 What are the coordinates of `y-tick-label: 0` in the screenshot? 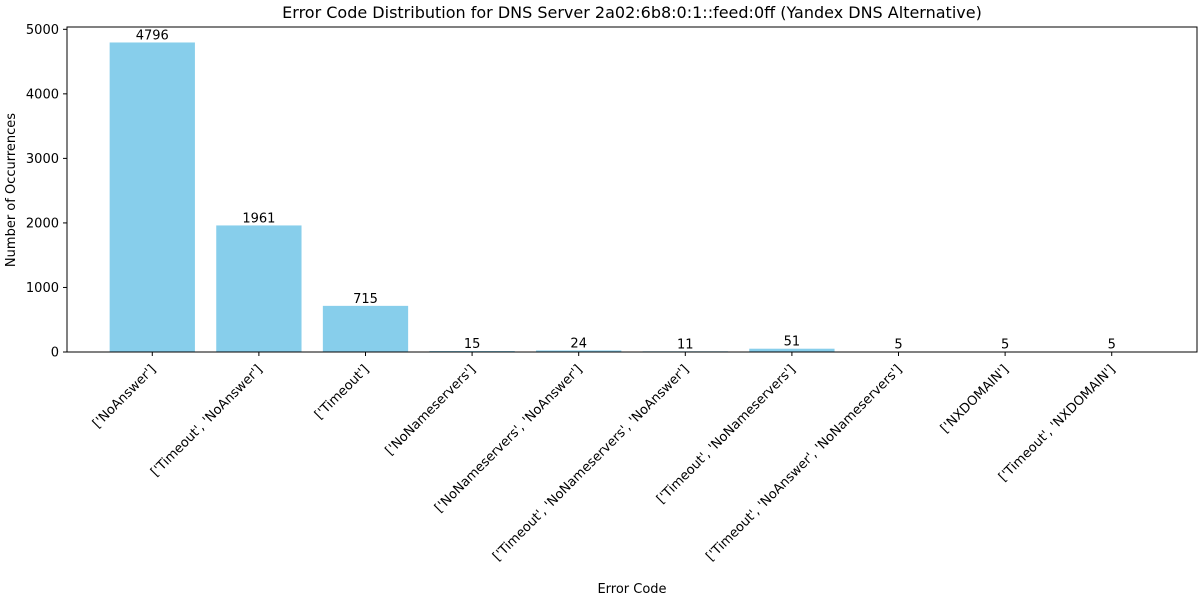 It's located at (55, 353).